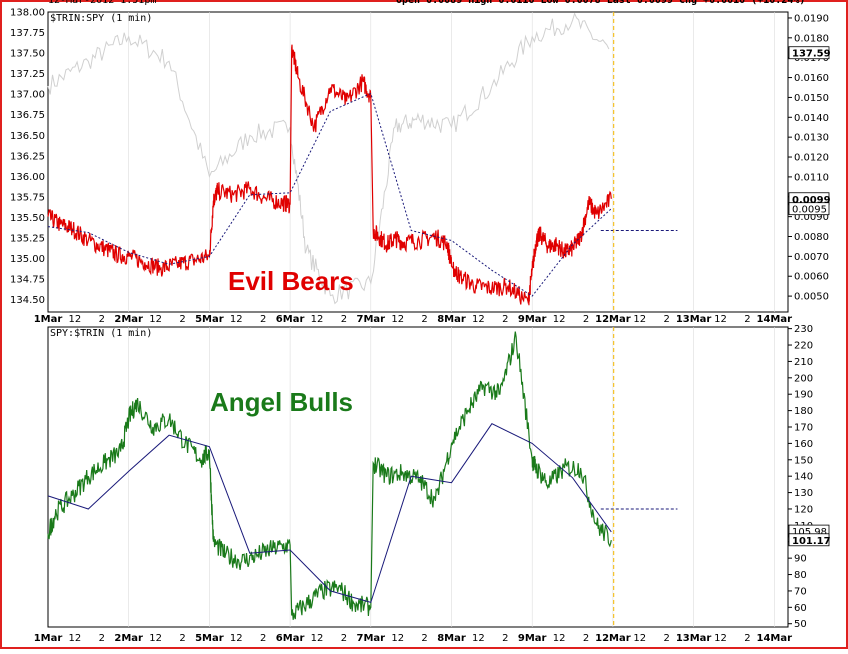  What do you see at coordinates (811, 297) in the screenshot?
I see `top-right-tick: 0.0050` at bounding box center [811, 297].